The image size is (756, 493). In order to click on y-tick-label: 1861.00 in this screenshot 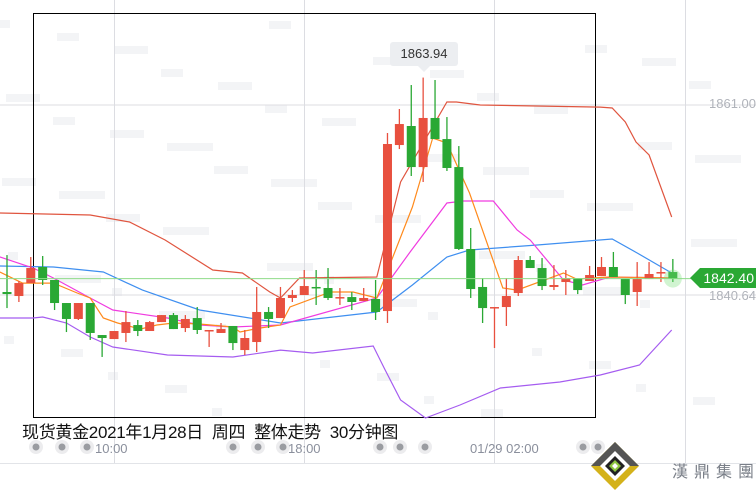, I will do `click(732, 103)`.